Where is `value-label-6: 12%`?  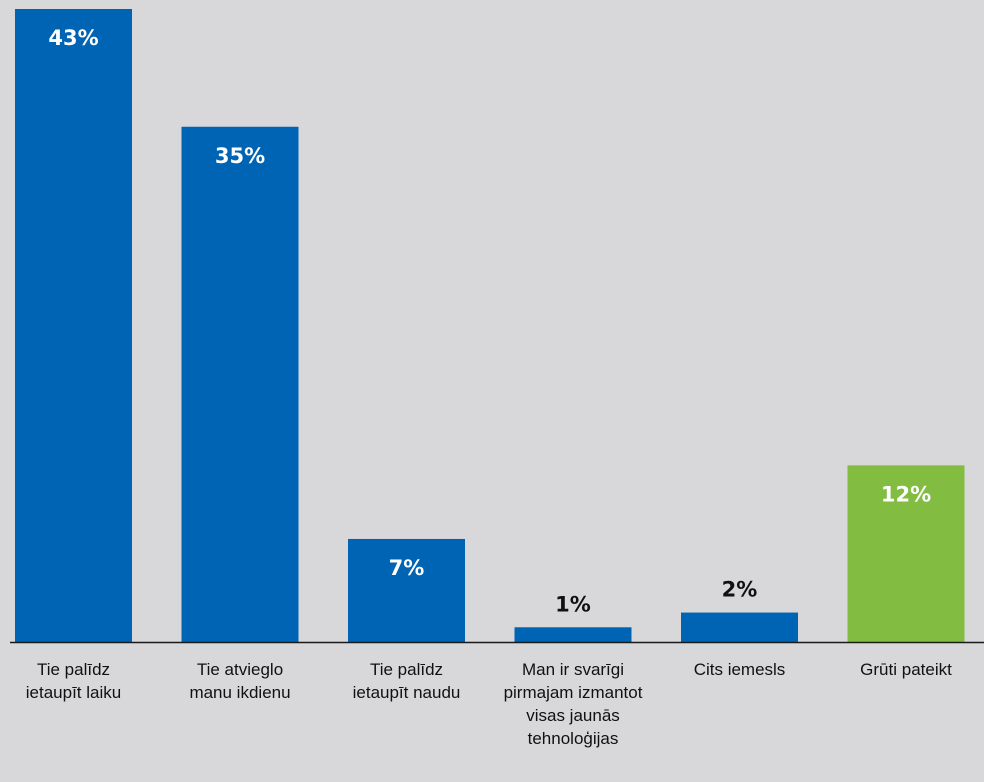 value-label-6: 12% is located at coordinates (906, 494).